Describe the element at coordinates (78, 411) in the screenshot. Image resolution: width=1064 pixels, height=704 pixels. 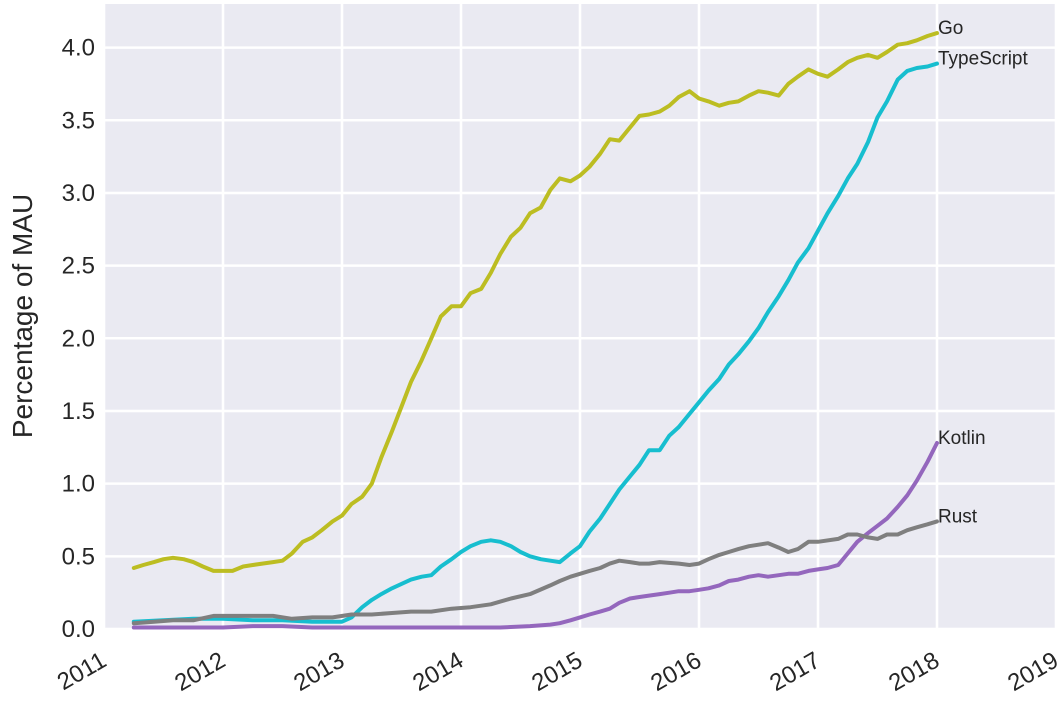
I see `y-tick-label: 1.5` at that location.